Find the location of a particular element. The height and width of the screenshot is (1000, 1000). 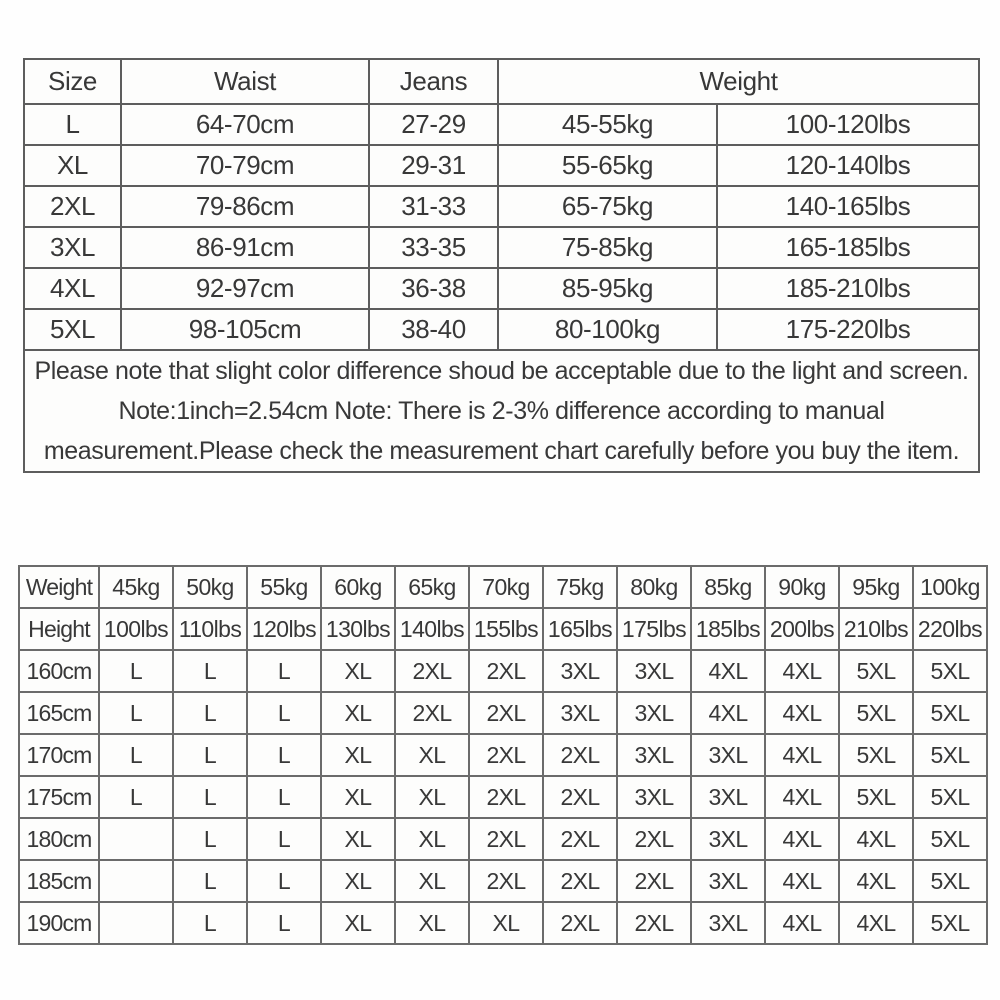

weight-kg-header: 95kg is located at coordinates (876, 587).